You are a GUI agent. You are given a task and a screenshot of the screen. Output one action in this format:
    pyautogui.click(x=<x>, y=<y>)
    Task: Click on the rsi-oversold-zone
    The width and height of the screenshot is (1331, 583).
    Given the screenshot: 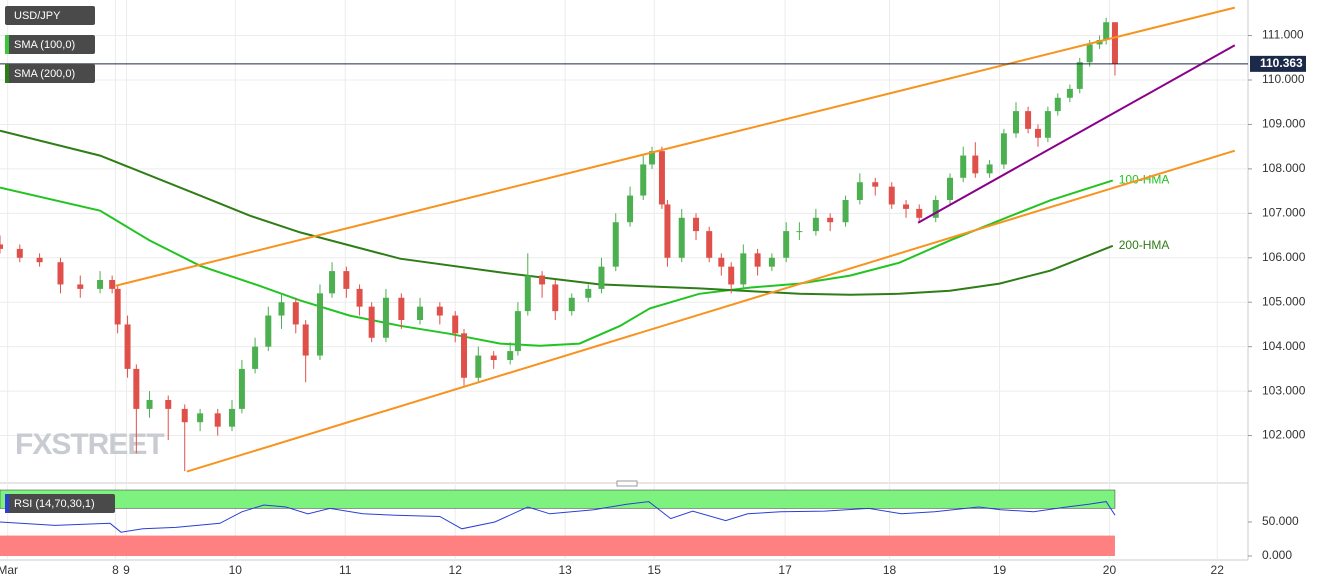 What is the action you would take?
    pyautogui.click(x=557, y=545)
    